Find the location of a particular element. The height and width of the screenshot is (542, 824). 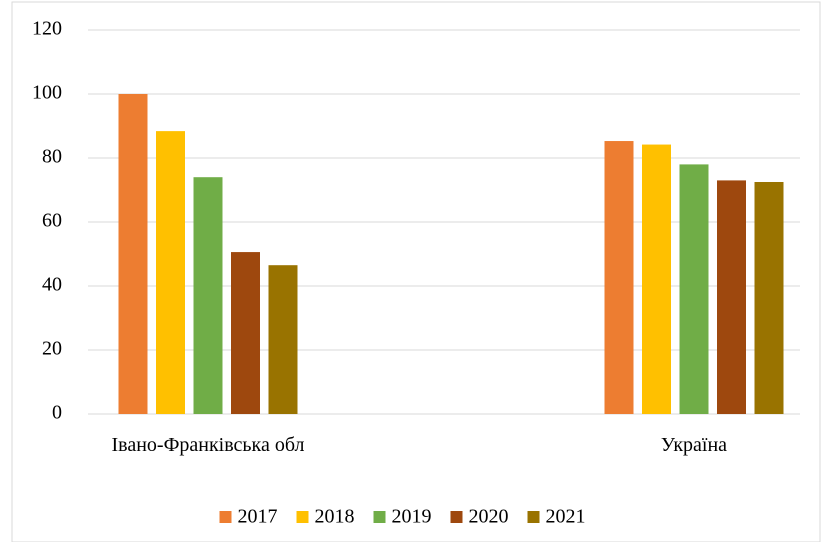

legend-label: 2017 is located at coordinates (258, 517).